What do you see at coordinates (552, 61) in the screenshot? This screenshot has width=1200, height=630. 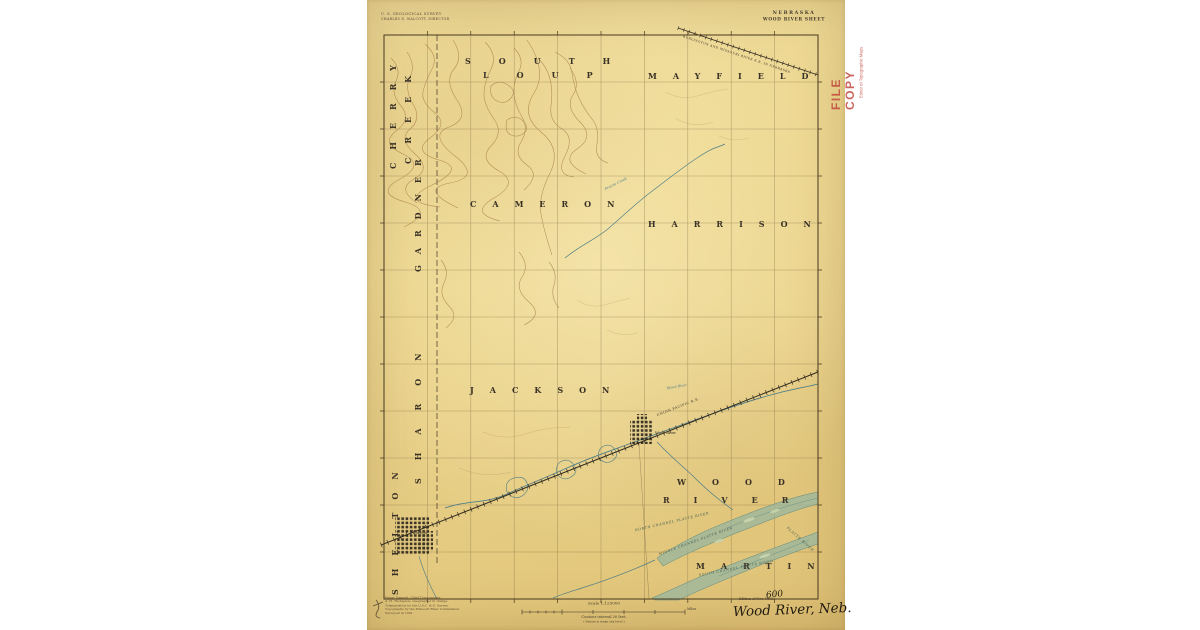 I see `township-south: SOUTH` at bounding box center [552, 61].